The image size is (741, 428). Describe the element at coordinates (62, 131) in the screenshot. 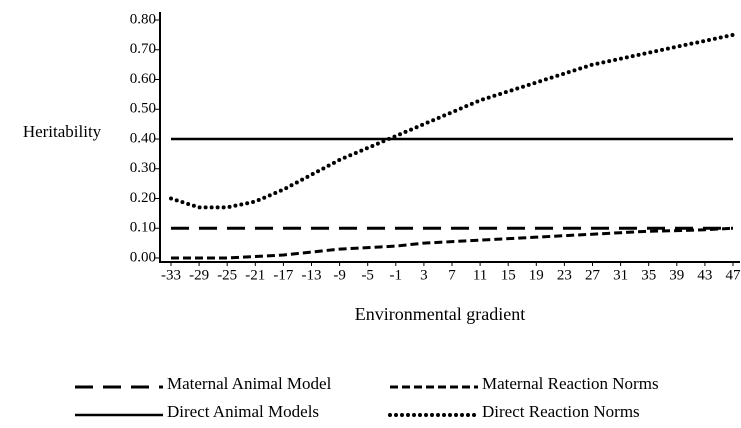

I see `y-axis-label: Heritability` at that location.